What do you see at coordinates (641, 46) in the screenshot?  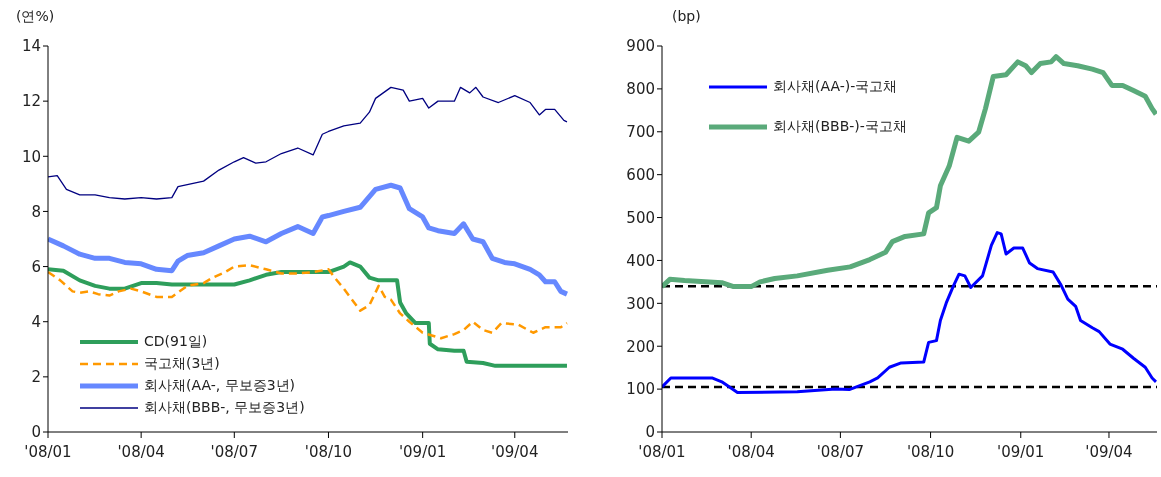 I see `y-tick-label: 900` at bounding box center [641, 46].